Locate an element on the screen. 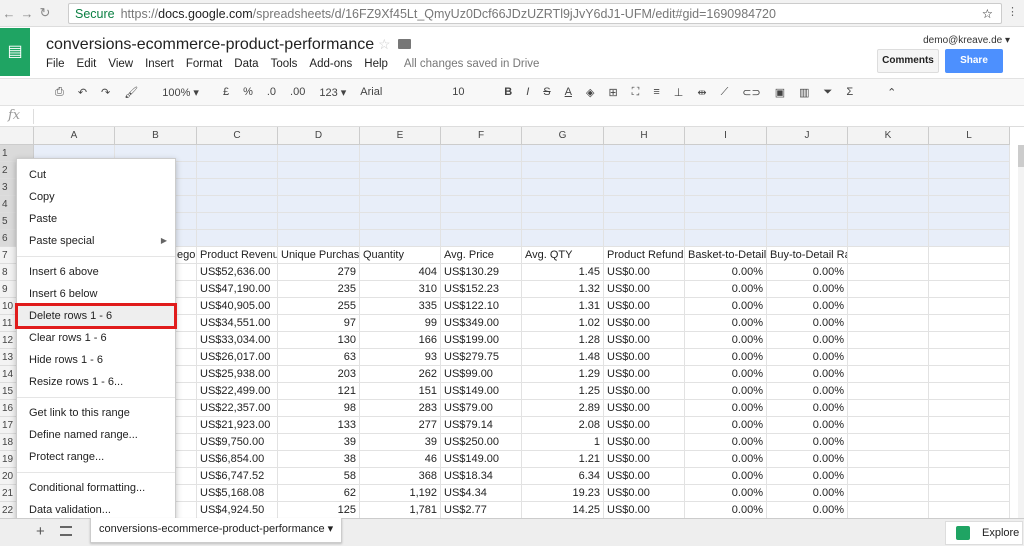 This screenshot has height=546, width=1024. cell: 63 is located at coordinates (319, 357).